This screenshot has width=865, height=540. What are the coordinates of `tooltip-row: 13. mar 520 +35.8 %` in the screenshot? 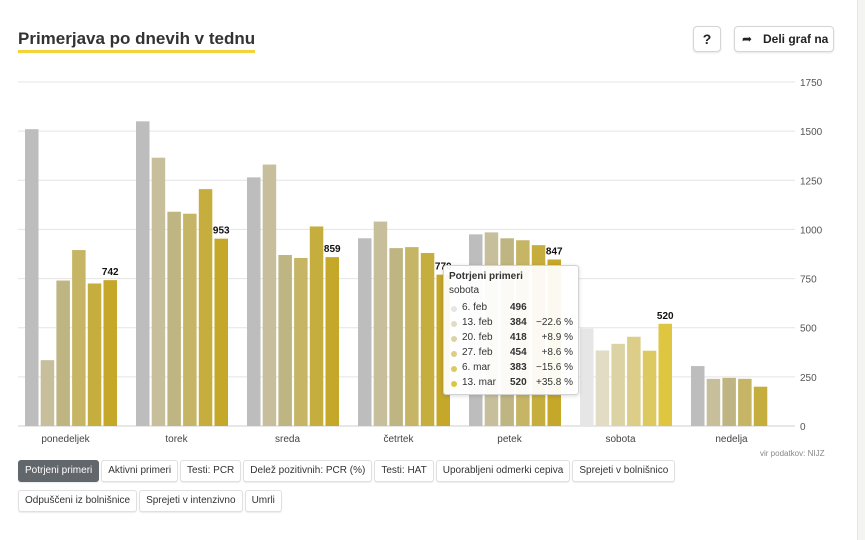 It's located at (513, 384).